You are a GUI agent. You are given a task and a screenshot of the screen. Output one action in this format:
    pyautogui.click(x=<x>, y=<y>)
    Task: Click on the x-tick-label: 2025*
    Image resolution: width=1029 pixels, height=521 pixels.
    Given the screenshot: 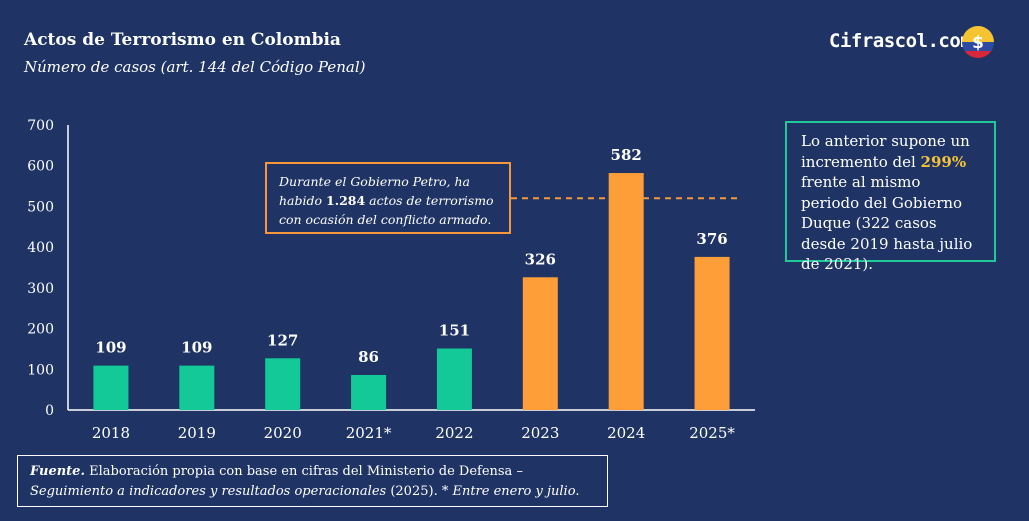 What is the action you would take?
    pyautogui.click(x=712, y=433)
    